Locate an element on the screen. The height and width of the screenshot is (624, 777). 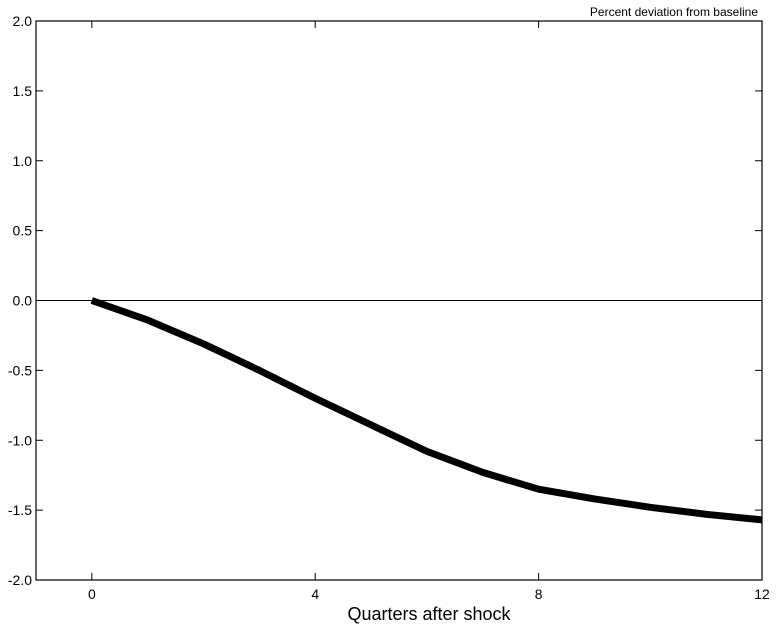
x-tick-label: 4 is located at coordinates (315, 594).